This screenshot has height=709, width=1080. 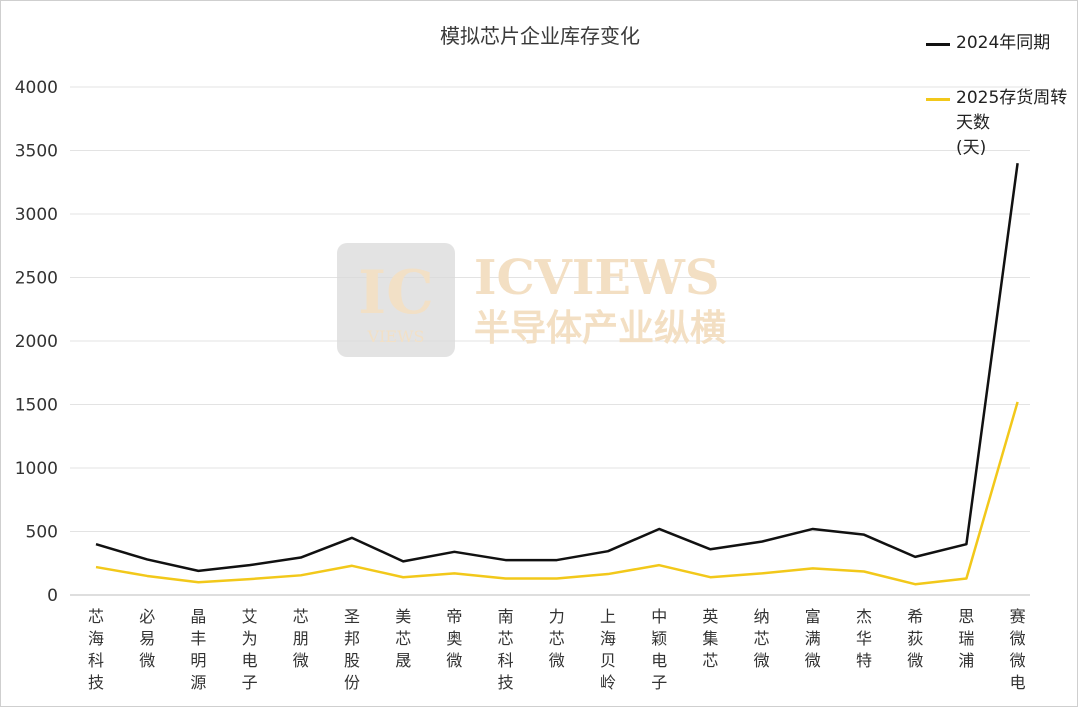 What do you see at coordinates (762, 638) in the screenshot?
I see `x-category-label: 纳芯微` at bounding box center [762, 638].